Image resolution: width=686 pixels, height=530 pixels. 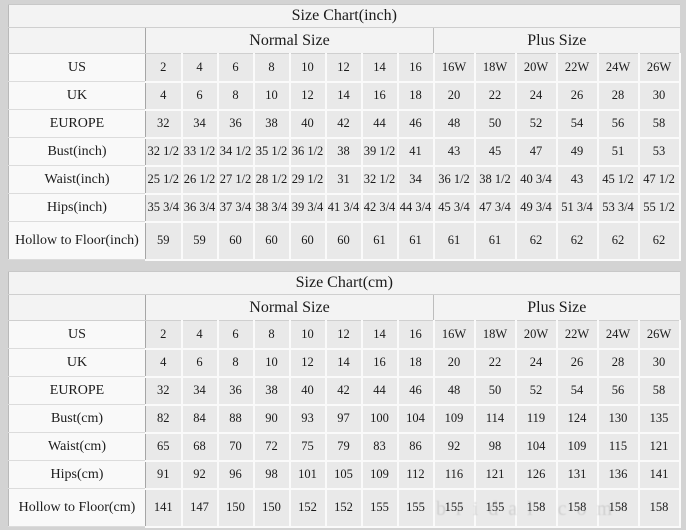 What do you see at coordinates (164, 124) in the screenshot?
I see `data-cell: 32` at bounding box center [164, 124].